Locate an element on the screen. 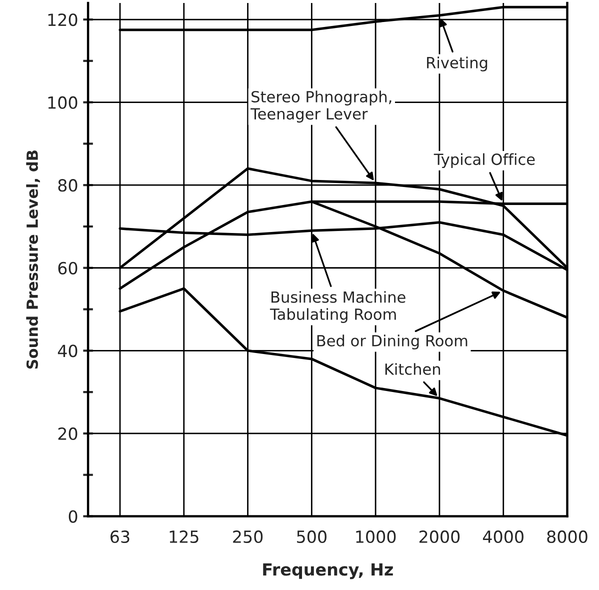  y-axis-title: Sound Pressure Level, dB is located at coordinates (33, 259).